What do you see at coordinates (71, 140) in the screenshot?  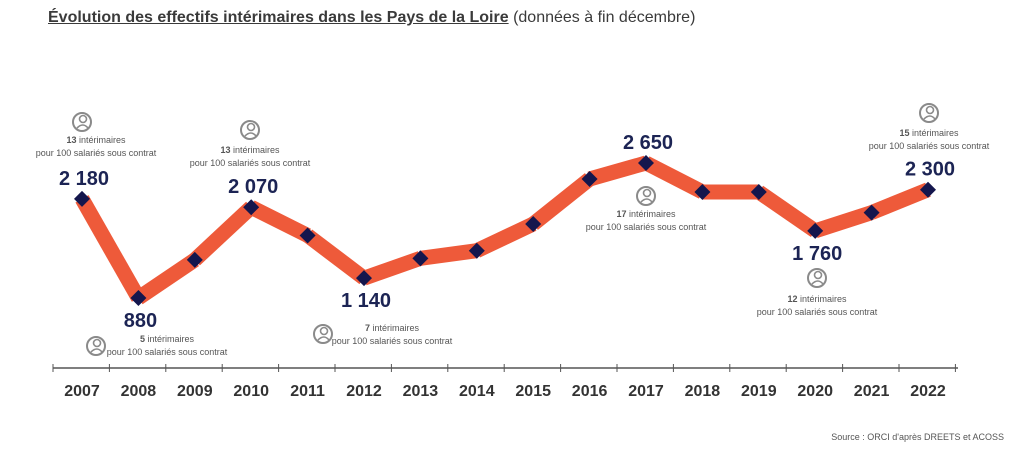 I see `annotation-ratio: 13` at bounding box center [71, 140].